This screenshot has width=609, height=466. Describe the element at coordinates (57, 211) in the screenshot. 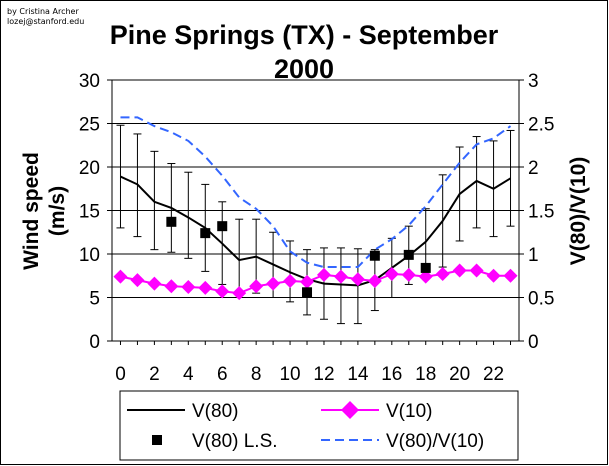

I see `y-axis-label-line2: (m/s)` at that location.